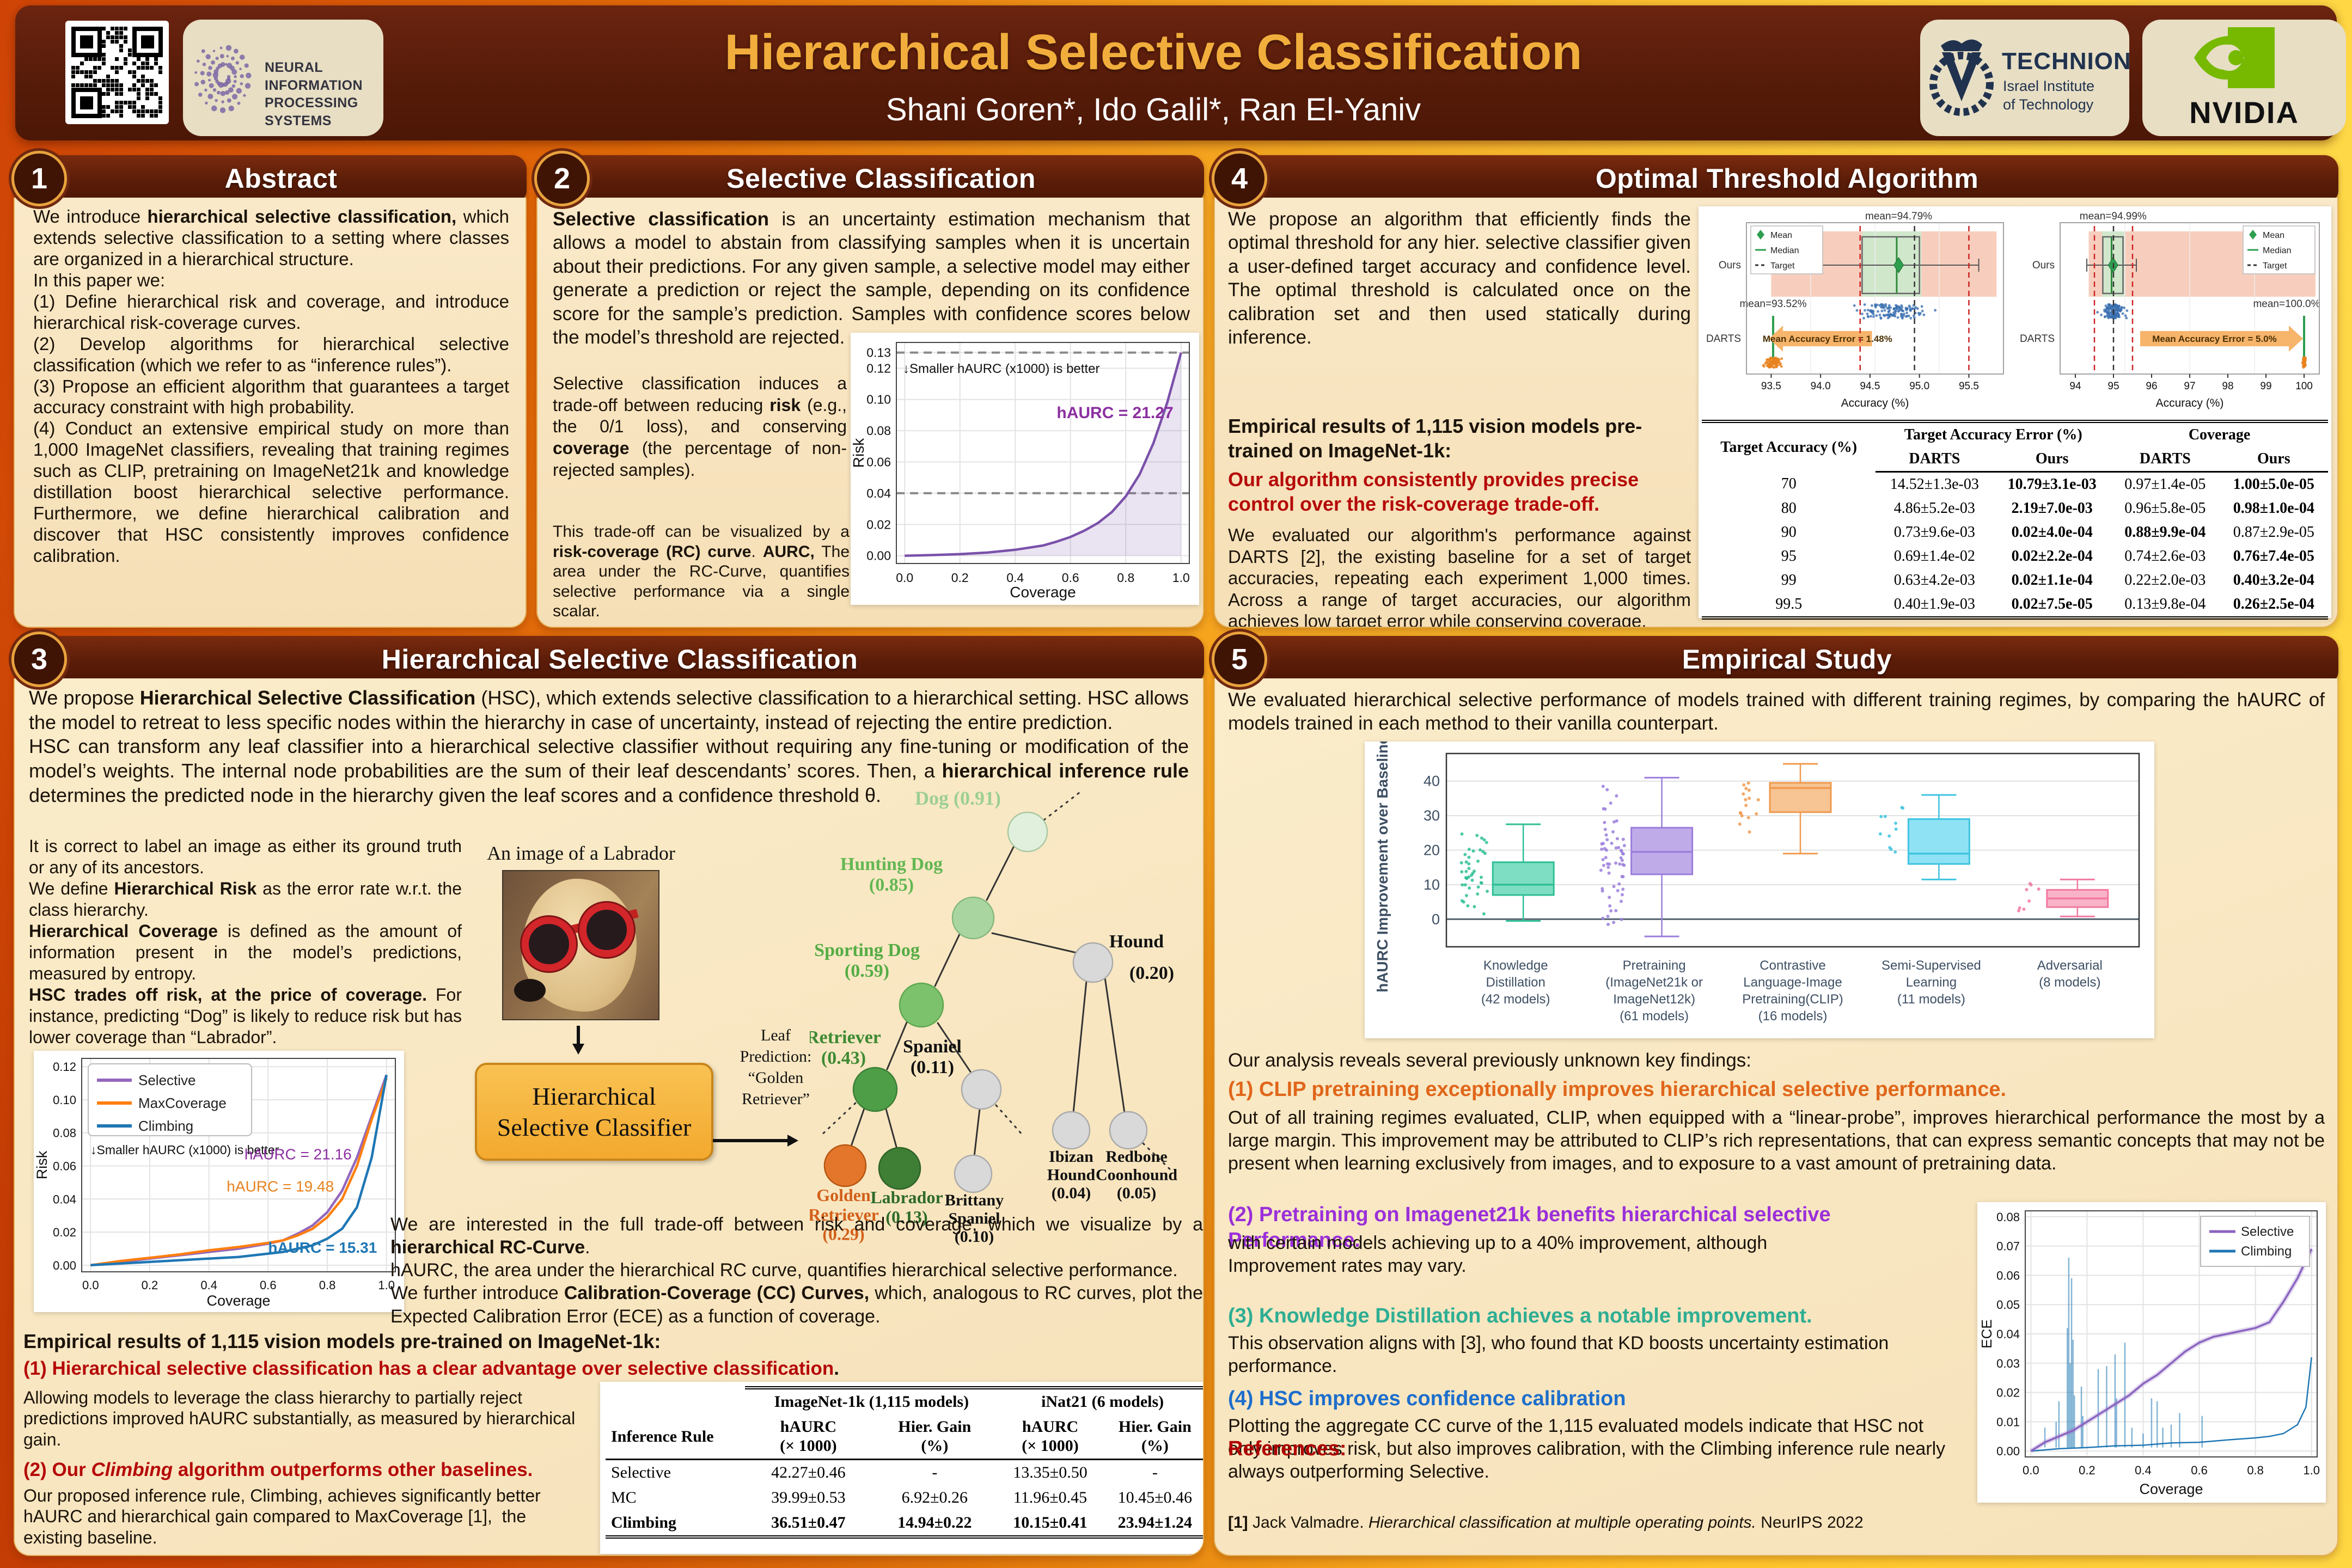 The image size is (2352, 1568). I want to click on section-header: Optimal Threshold Algorithm, so click(1776, 180).